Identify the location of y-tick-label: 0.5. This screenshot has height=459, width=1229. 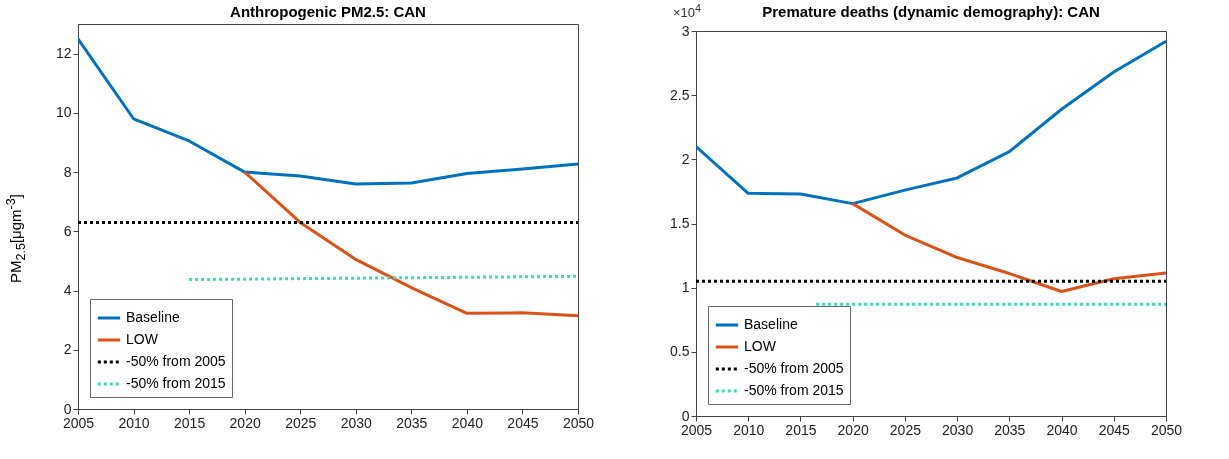
(680, 351).